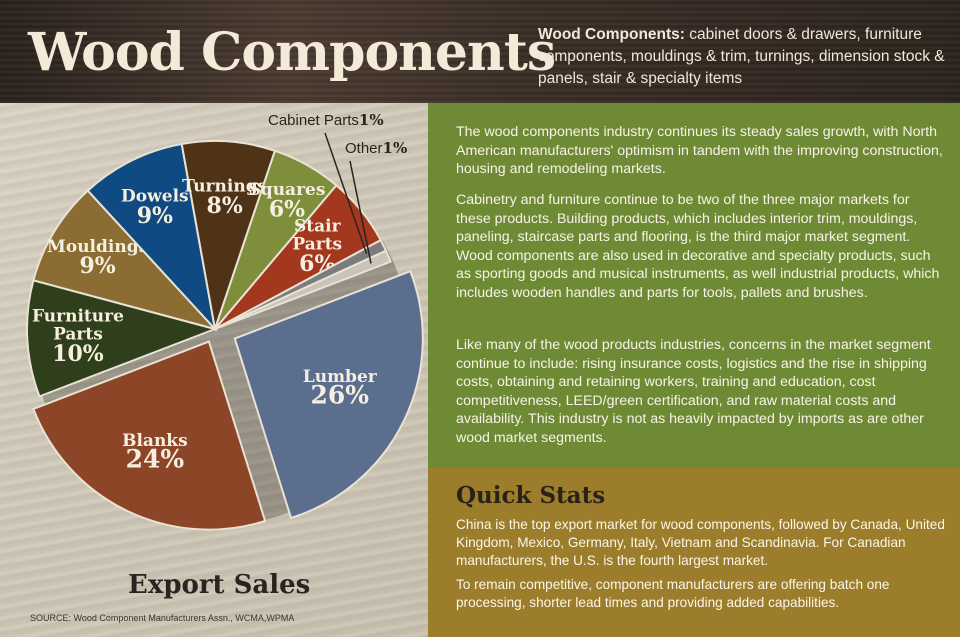 The image size is (960, 637). Describe the element at coordinates (360, 212) in the screenshot. I see `leader-line-other` at that location.